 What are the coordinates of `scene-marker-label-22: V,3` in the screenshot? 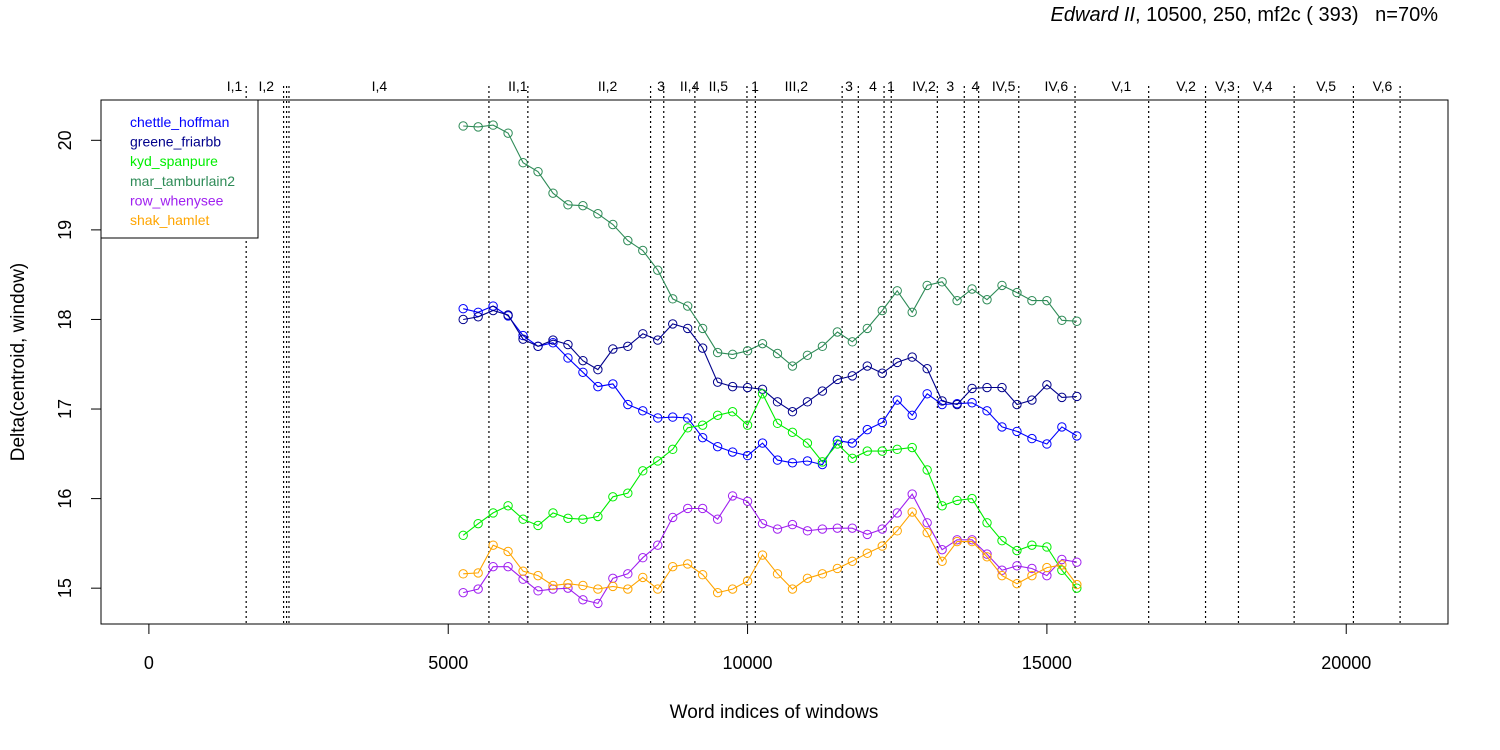 It's located at (1225, 86).